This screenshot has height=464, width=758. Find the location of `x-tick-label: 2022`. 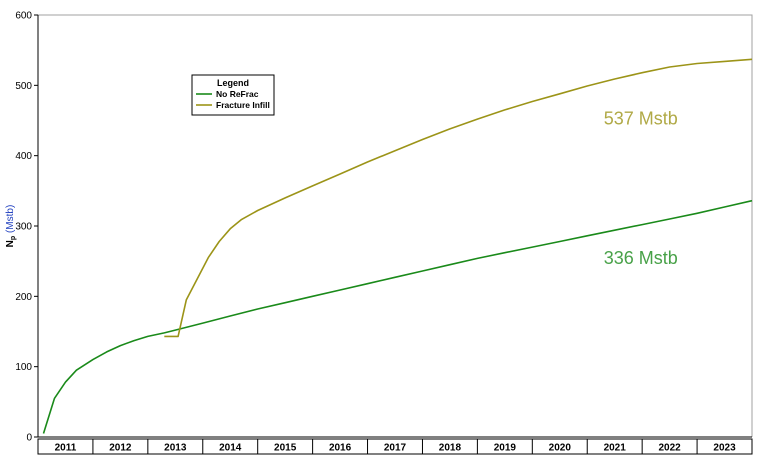

x-tick-label: 2022 is located at coordinates (669, 448).